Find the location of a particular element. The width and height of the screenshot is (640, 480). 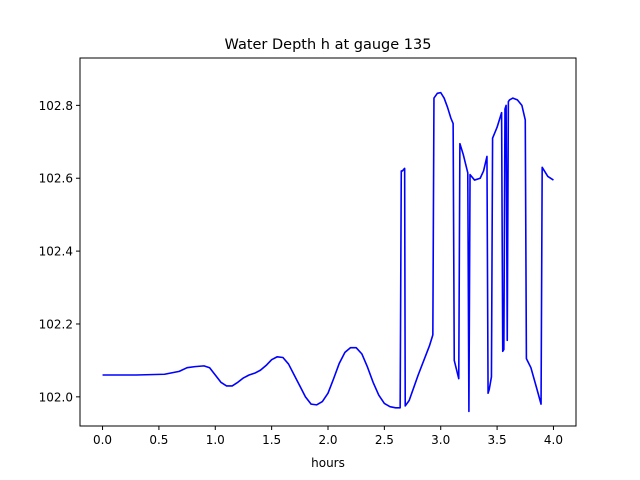

x-tick-label: 2.5 is located at coordinates (384, 440).